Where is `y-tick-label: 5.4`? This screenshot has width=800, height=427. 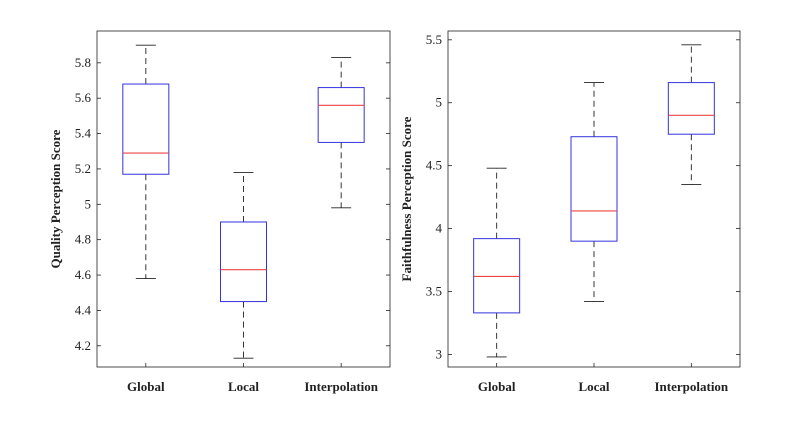 y-tick-label: 5.4 is located at coordinates (83, 133).